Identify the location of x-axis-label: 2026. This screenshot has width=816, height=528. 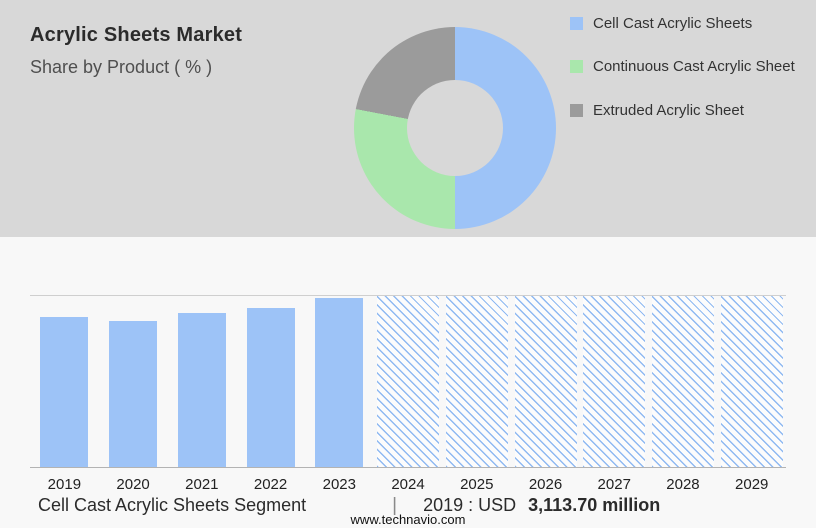
(545, 484).